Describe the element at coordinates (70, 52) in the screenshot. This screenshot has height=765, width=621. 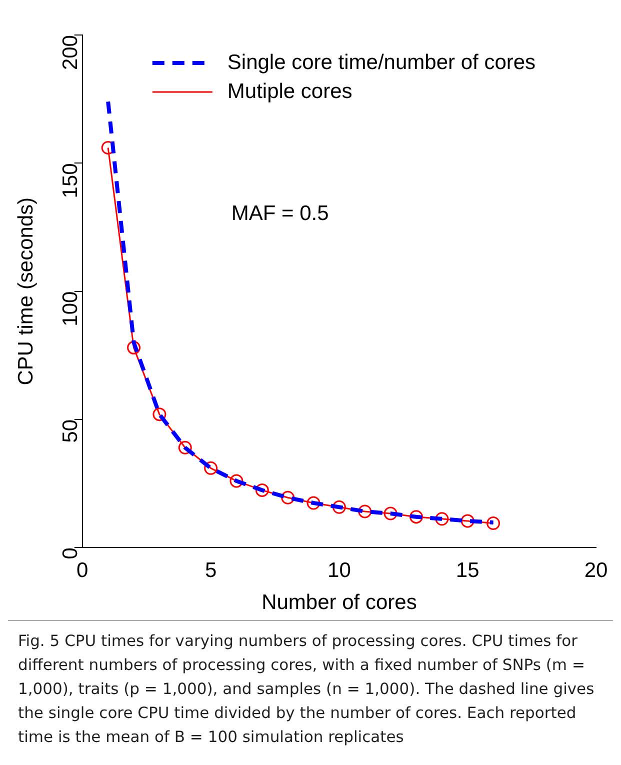
I see `y-tick-label: 200` at that location.